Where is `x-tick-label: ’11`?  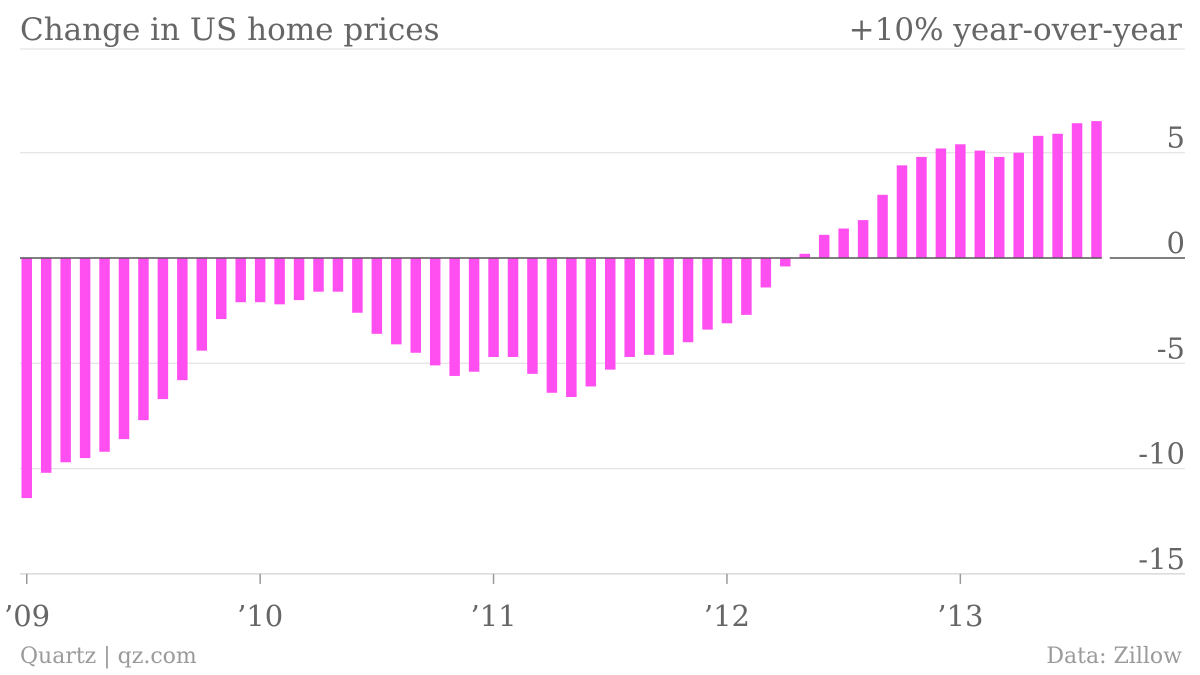 x-tick-label: ’11 is located at coordinates (493, 616).